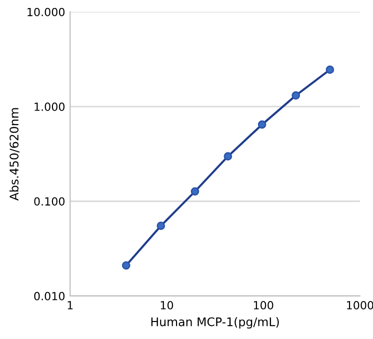 The image size is (373, 339). What do you see at coordinates (14, 154) in the screenshot?
I see `y-axis-title: Abs.450/620nm` at bounding box center [14, 154].